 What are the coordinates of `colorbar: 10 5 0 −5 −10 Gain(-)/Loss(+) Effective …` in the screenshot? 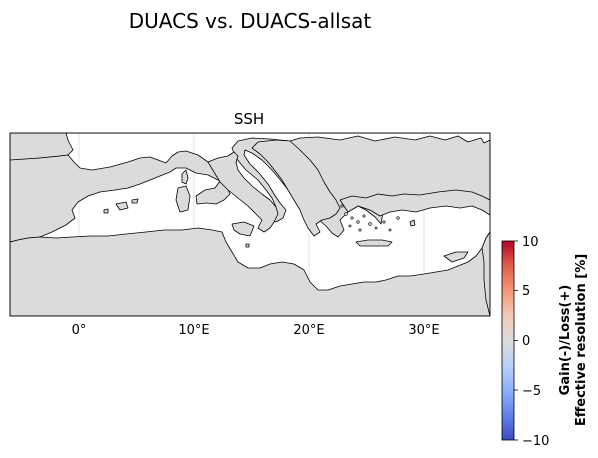 It's located at (545, 342).